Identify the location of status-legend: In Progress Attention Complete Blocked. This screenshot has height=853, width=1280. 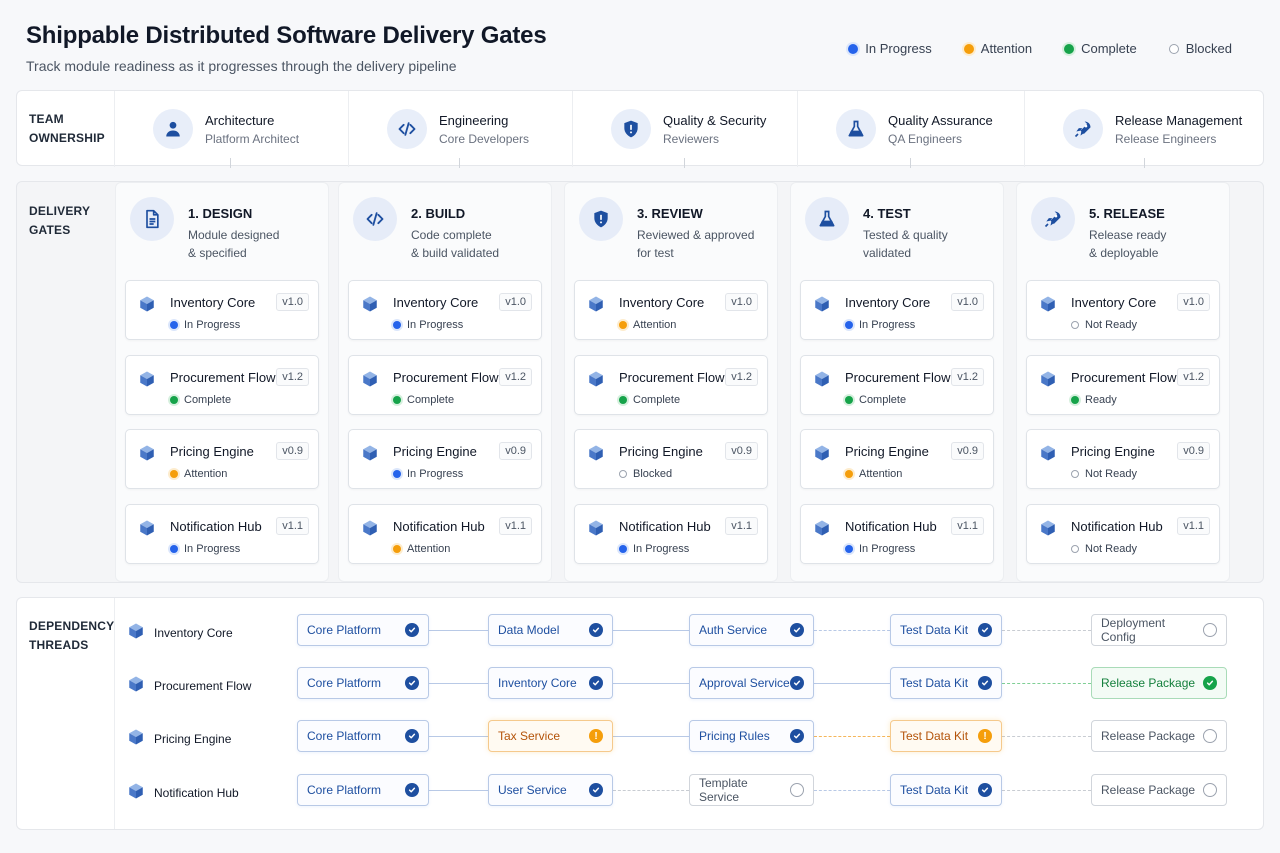
(1040, 48).